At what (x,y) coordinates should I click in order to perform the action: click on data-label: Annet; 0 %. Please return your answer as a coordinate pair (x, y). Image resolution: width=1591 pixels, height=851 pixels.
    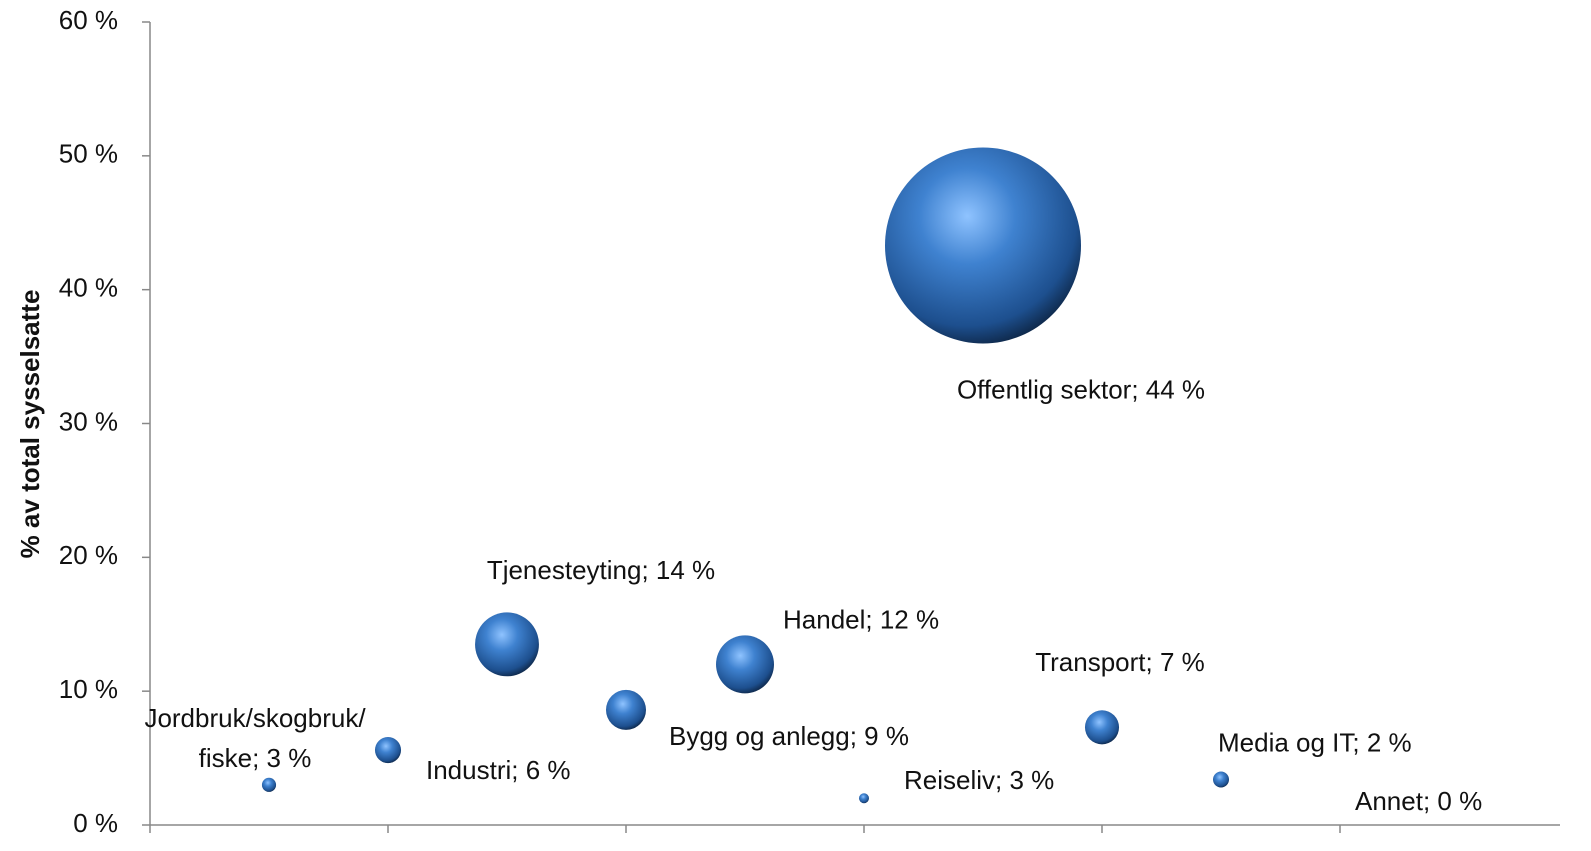
    Looking at the image, I should click on (1418, 801).